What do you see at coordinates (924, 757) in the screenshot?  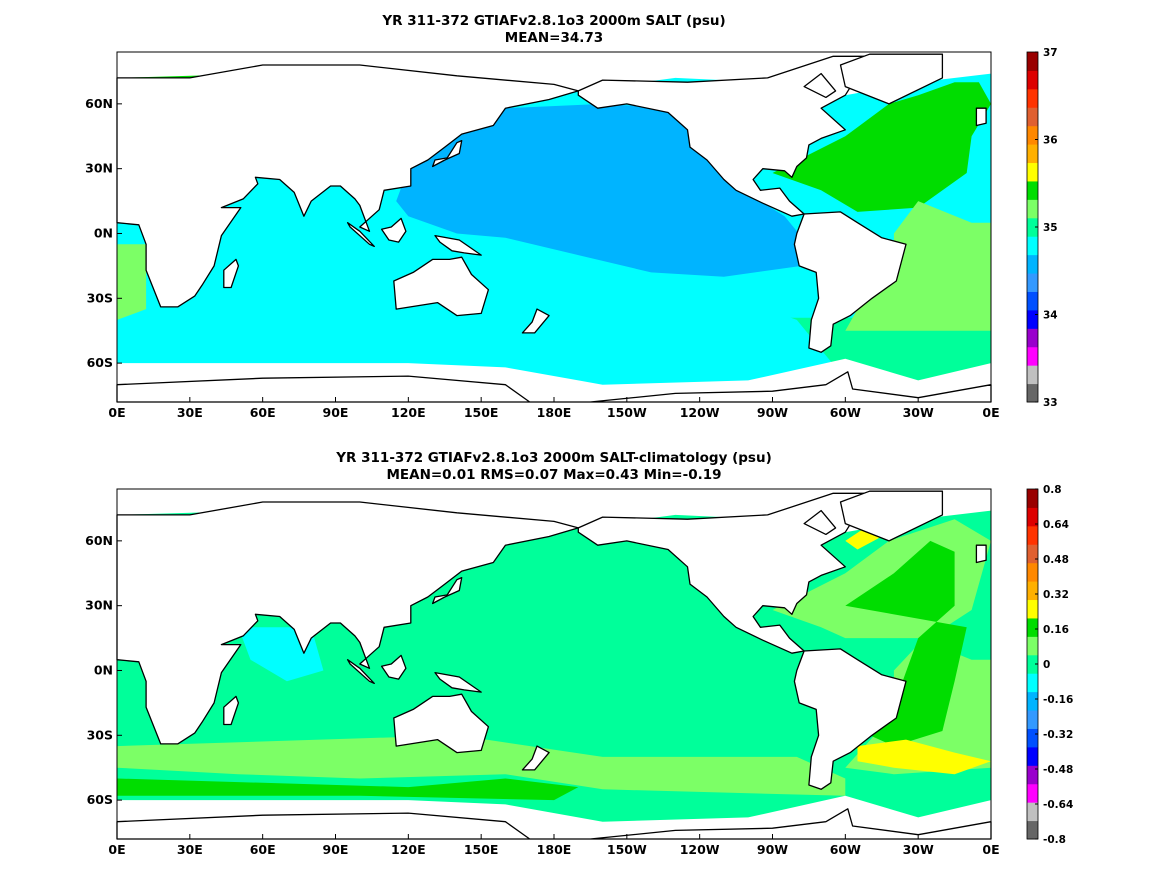 I see `field-brazil-basin-positive` at bounding box center [924, 757].